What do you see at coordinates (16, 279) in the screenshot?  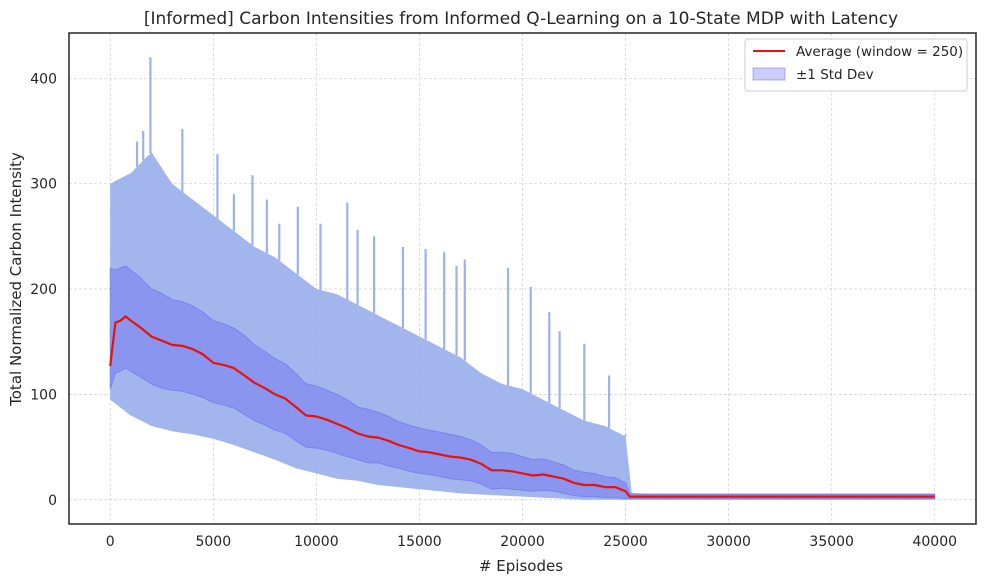 I see `y-axis-label: Total Normalized Carbon Intensity` at bounding box center [16, 279].